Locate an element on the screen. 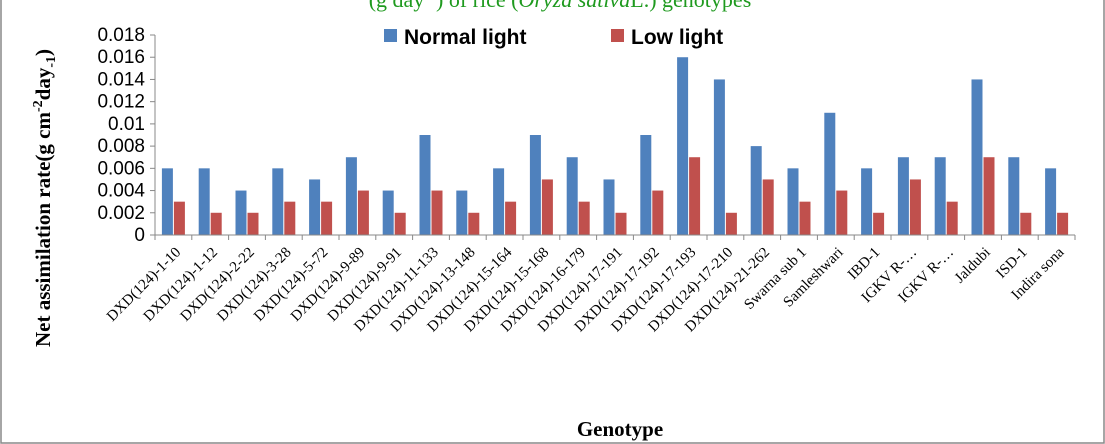  legend-swatch-normal-light is located at coordinates (390, 35).